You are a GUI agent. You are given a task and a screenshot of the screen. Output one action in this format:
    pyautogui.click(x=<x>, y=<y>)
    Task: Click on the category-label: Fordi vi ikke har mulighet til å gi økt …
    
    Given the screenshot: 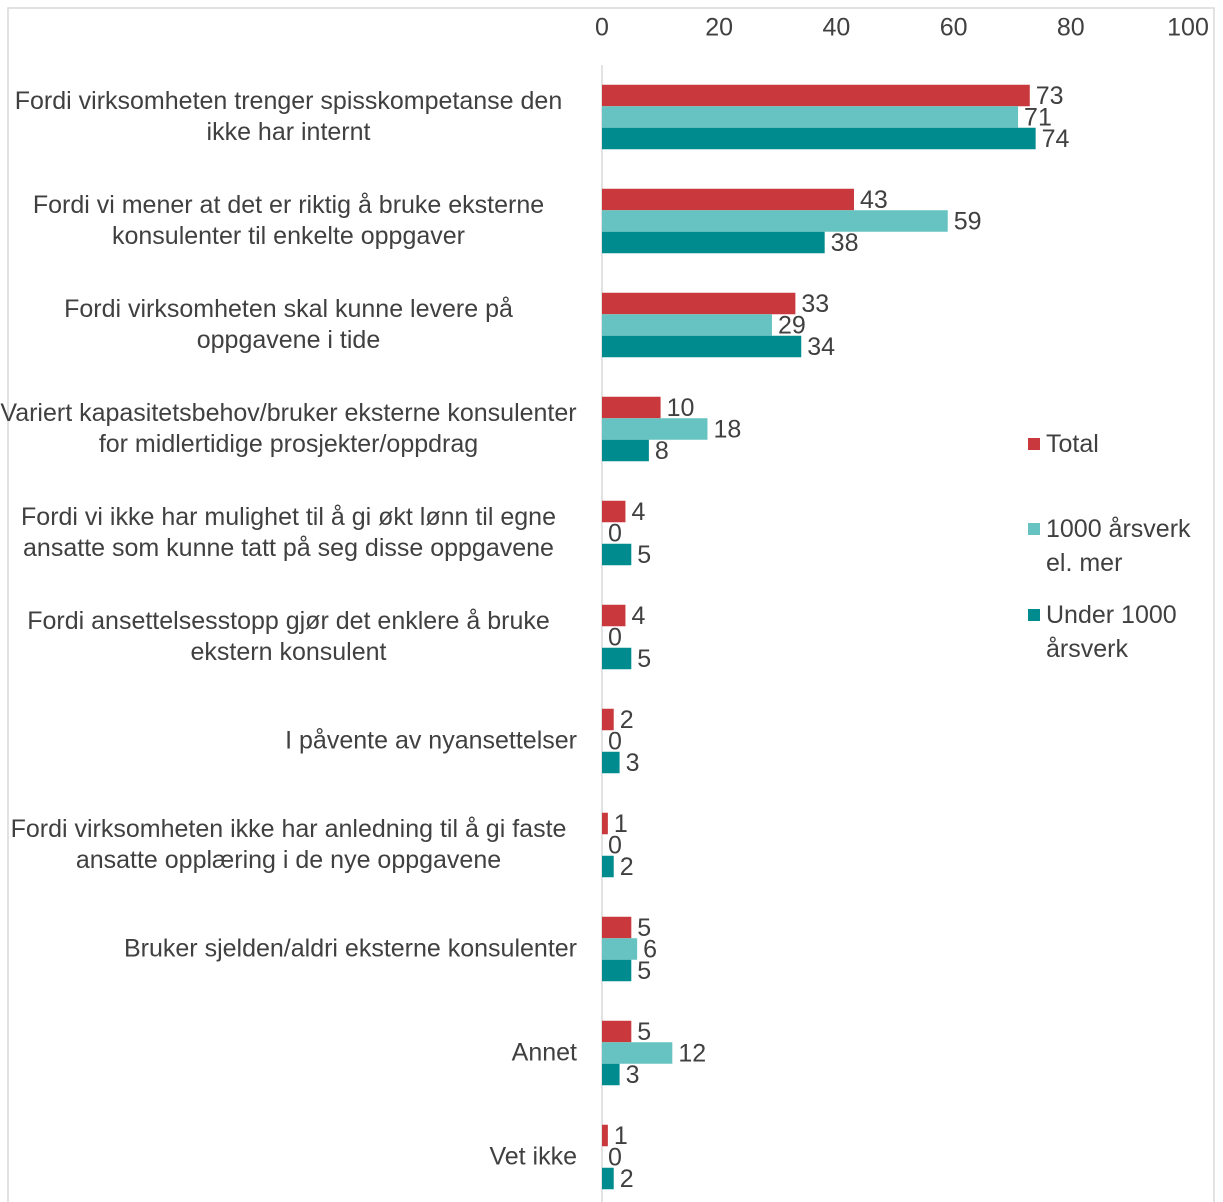 What is the action you would take?
    pyautogui.click(x=288, y=532)
    